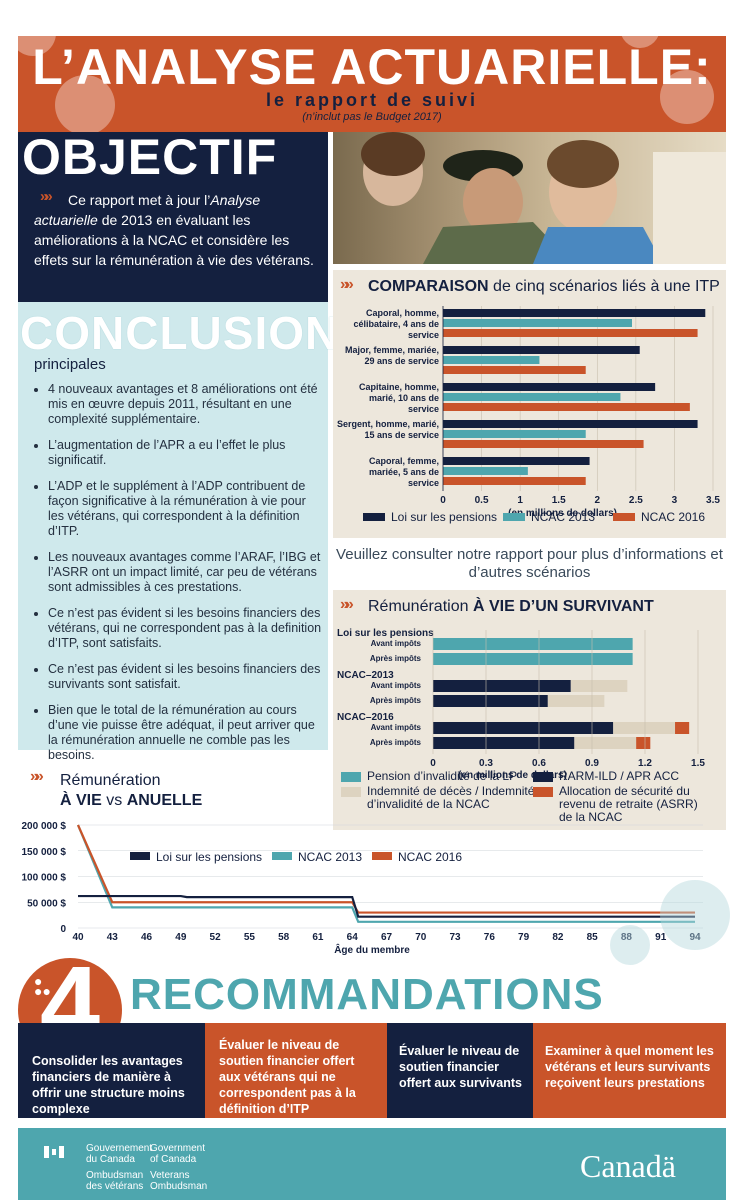 The image size is (744, 1200). I want to click on canada-wordmark: Canadä, so click(628, 1166).